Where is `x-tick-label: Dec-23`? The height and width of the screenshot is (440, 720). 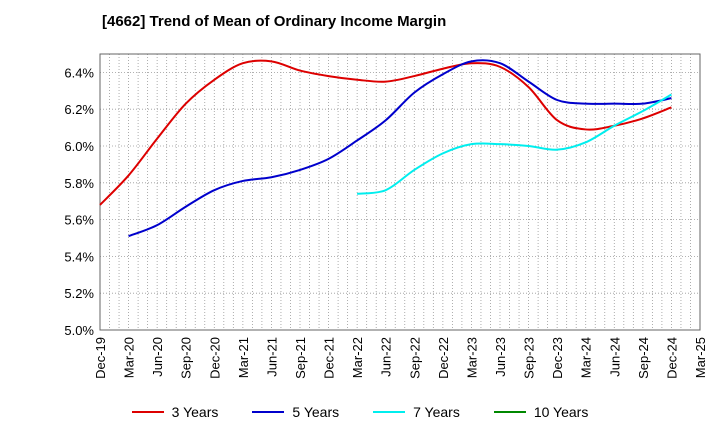 x-tick-label: Dec-23 is located at coordinates (557, 358).